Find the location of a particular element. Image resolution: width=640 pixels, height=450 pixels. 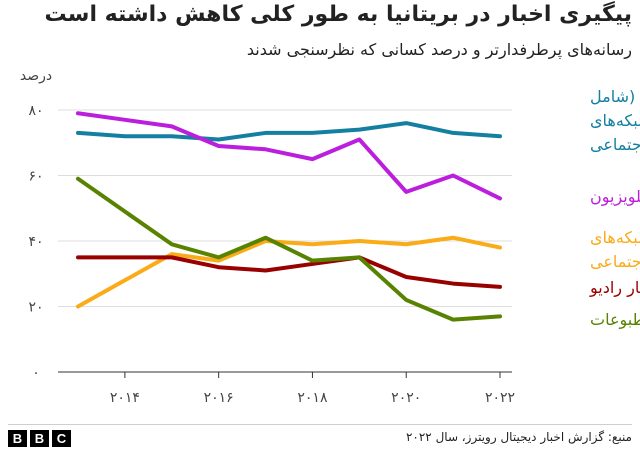

legend-label-1: آنلاین (شامل شبکه‌های اجتماعی is located at coordinates (615, 120).